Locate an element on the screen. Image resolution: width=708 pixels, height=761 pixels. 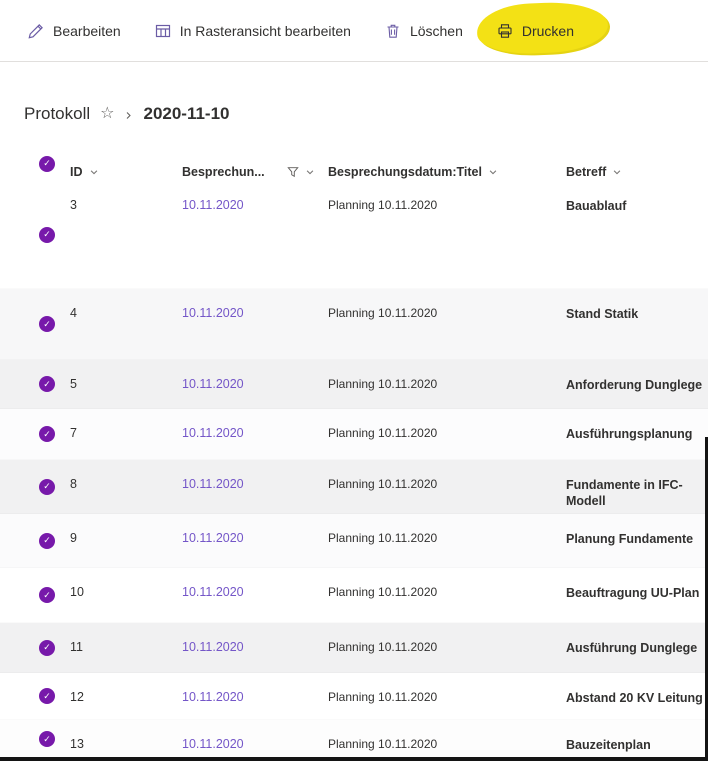
column-header-id-label: ID is located at coordinates (76, 172).